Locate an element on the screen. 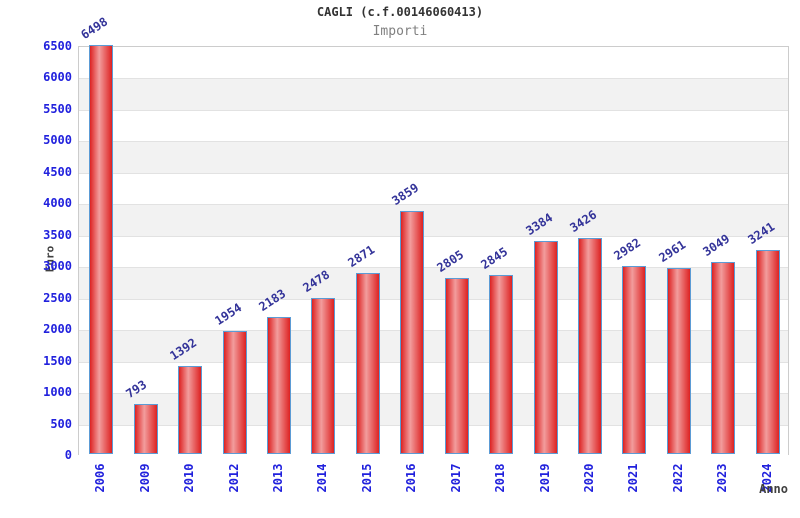 Image resolution: width=800 pixels, height=518 pixels. y-tick-label: 1500 is located at coordinates (57, 360).